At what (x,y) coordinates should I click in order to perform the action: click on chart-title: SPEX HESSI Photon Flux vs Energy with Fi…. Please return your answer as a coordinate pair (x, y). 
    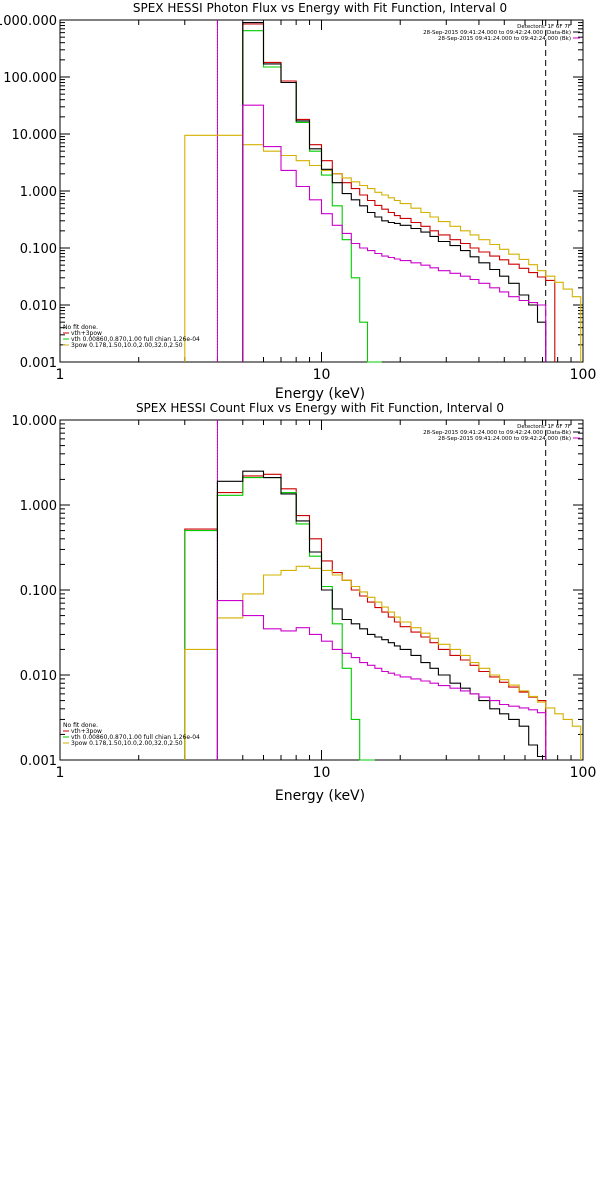
    Looking at the image, I should click on (320, 8).